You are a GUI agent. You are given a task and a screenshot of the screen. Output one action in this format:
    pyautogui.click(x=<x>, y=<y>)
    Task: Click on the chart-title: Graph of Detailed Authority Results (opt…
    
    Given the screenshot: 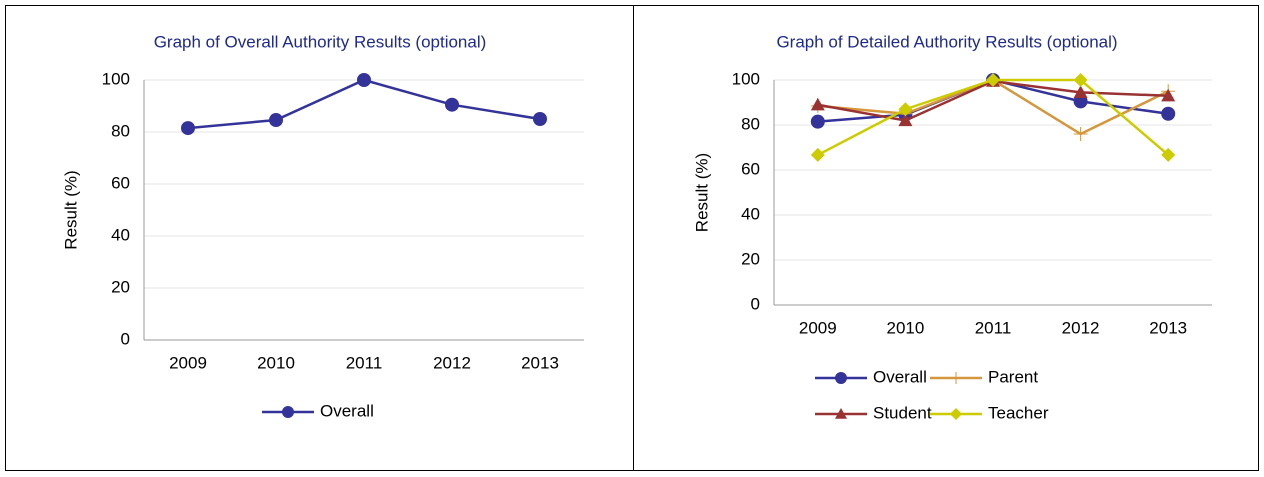 What is the action you would take?
    pyautogui.click(x=946, y=41)
    